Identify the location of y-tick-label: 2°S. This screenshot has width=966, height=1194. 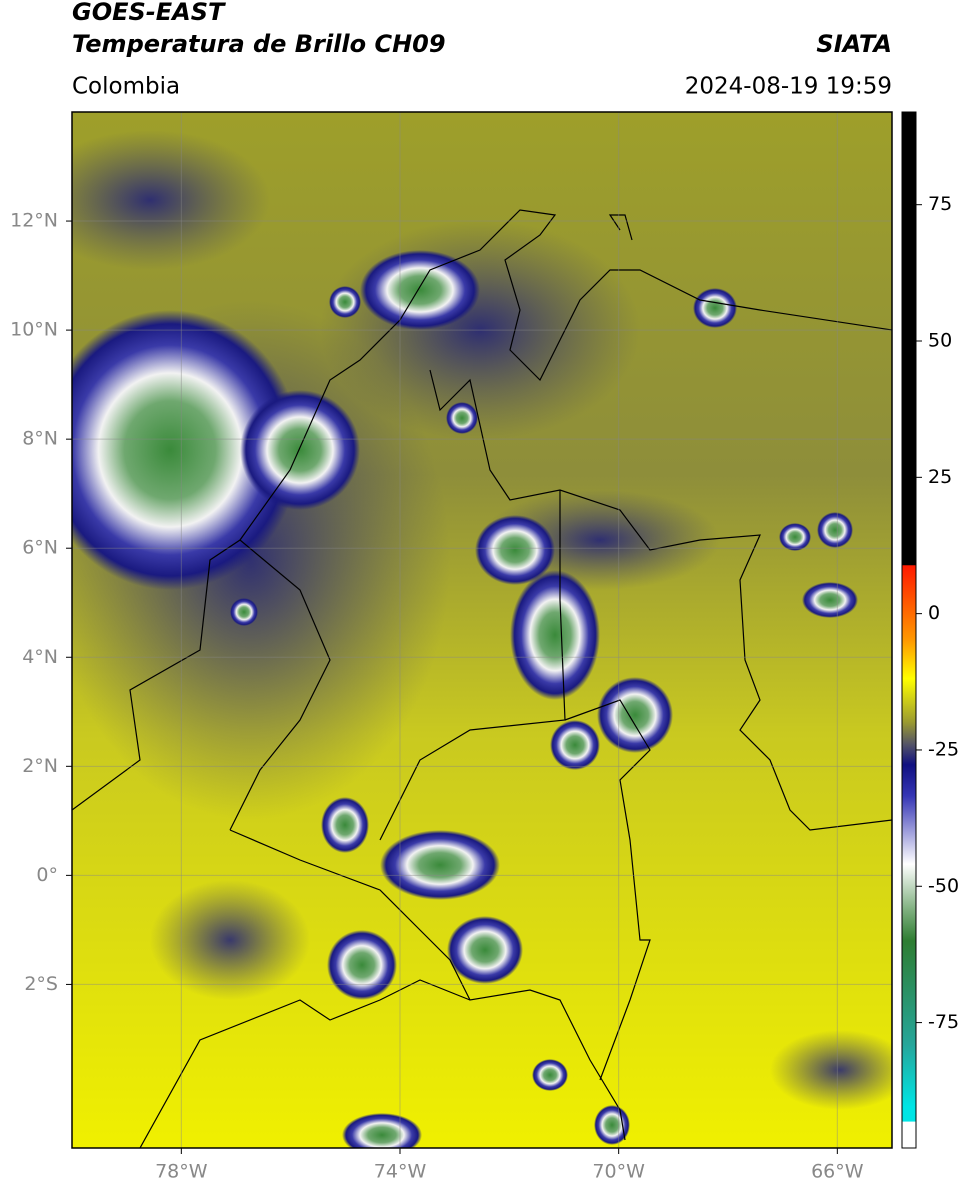
(41, 984).